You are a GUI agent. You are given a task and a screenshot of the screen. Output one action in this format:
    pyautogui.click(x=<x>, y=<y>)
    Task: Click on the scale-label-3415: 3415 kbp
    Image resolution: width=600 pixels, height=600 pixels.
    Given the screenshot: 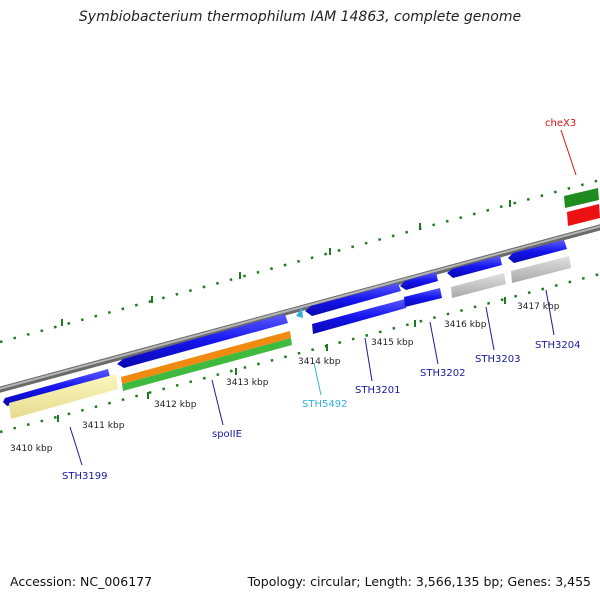 What is the action you would take?
    pyautogui.click(x=392, y=343)
    